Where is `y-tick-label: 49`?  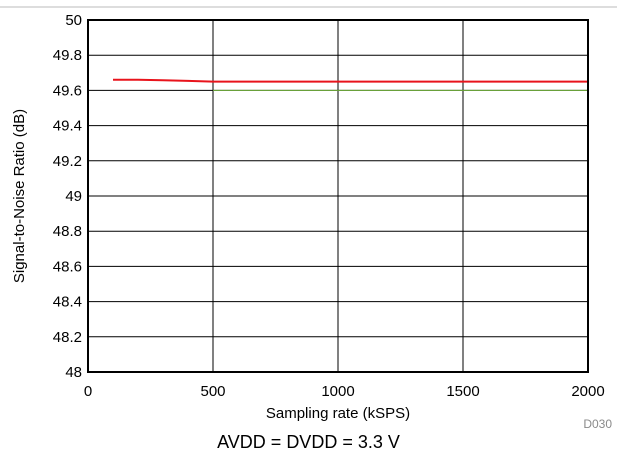
y-tick-label: 49 is located at coordinates (73, 196).